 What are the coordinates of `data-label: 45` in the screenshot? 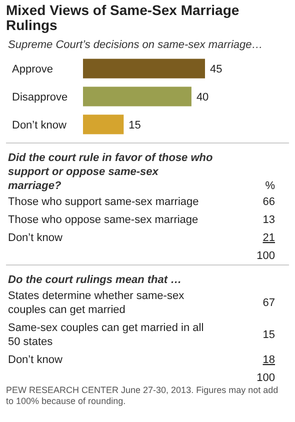 It's located at (216, 70).